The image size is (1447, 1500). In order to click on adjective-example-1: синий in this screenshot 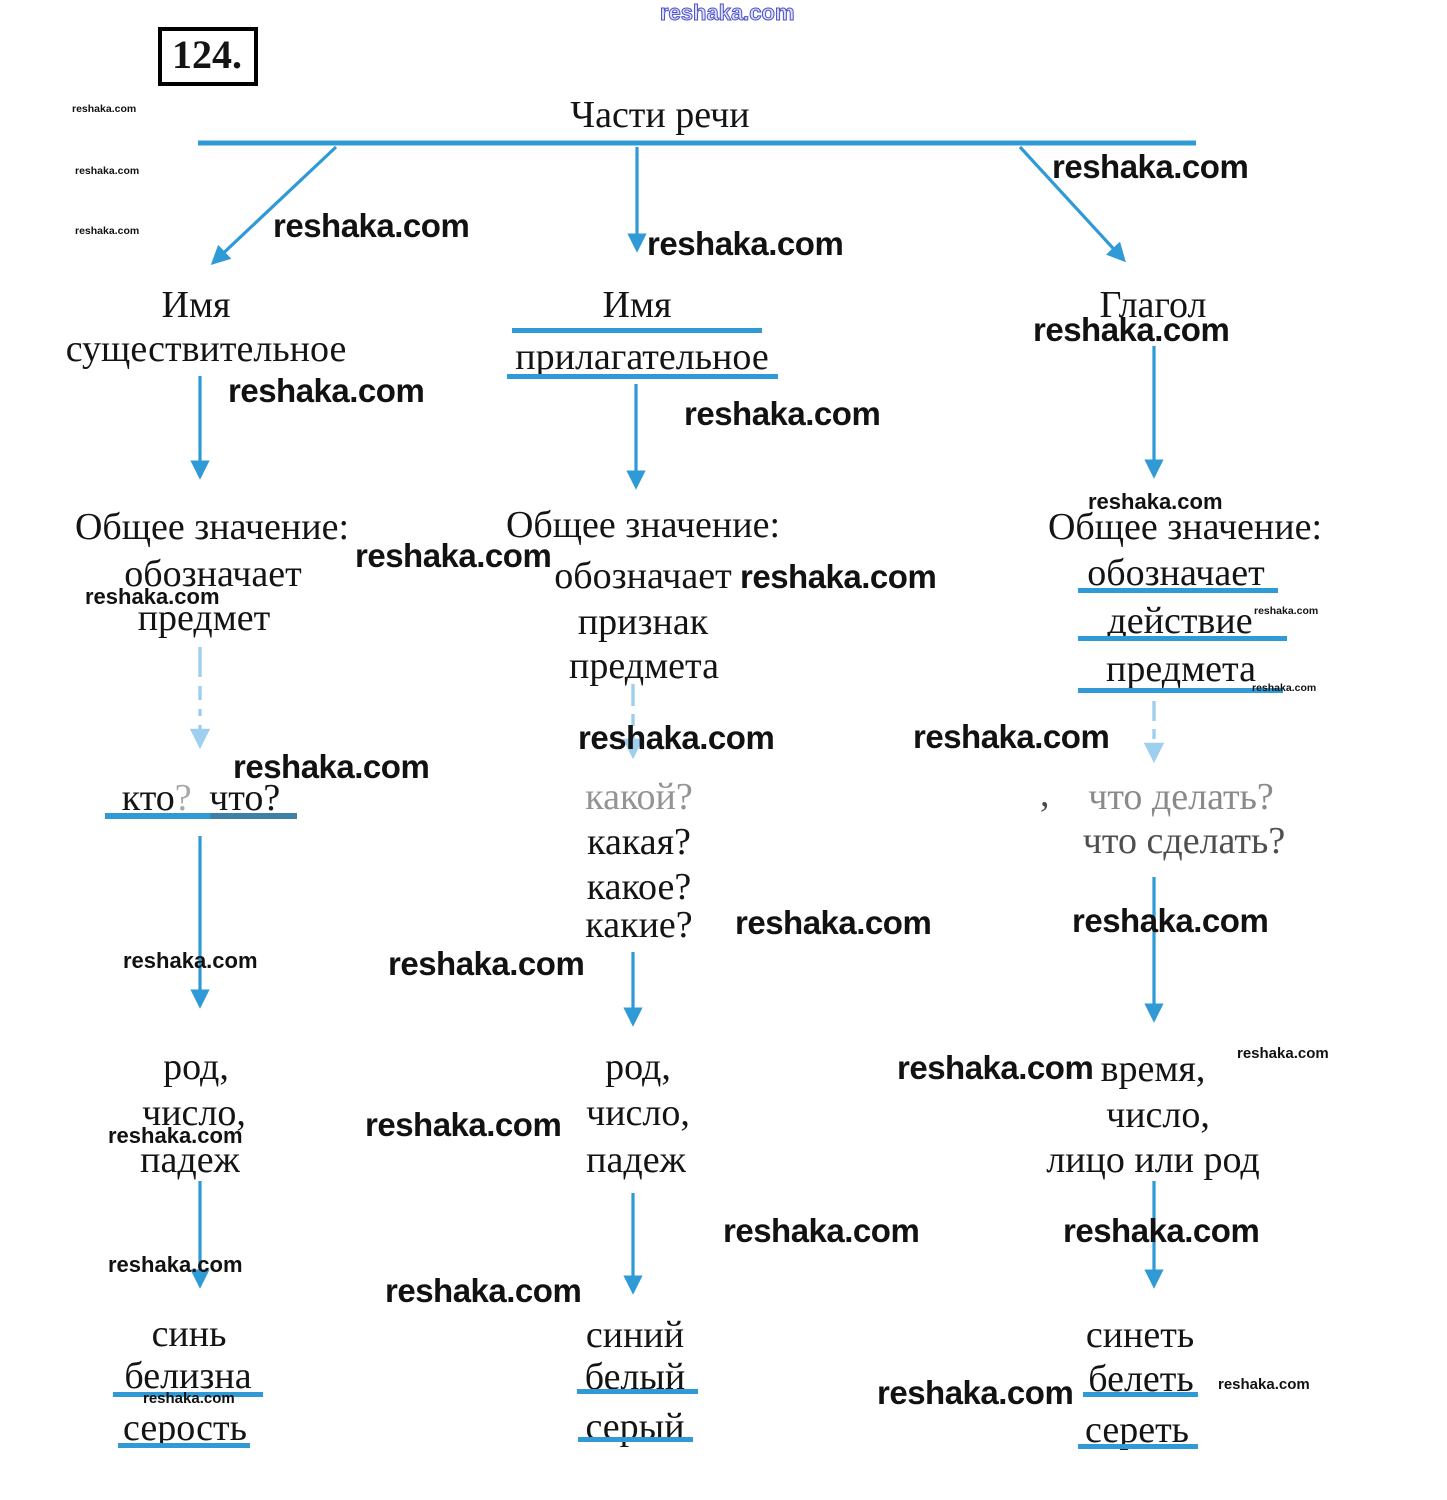, I will do `click(635, 1335)`.